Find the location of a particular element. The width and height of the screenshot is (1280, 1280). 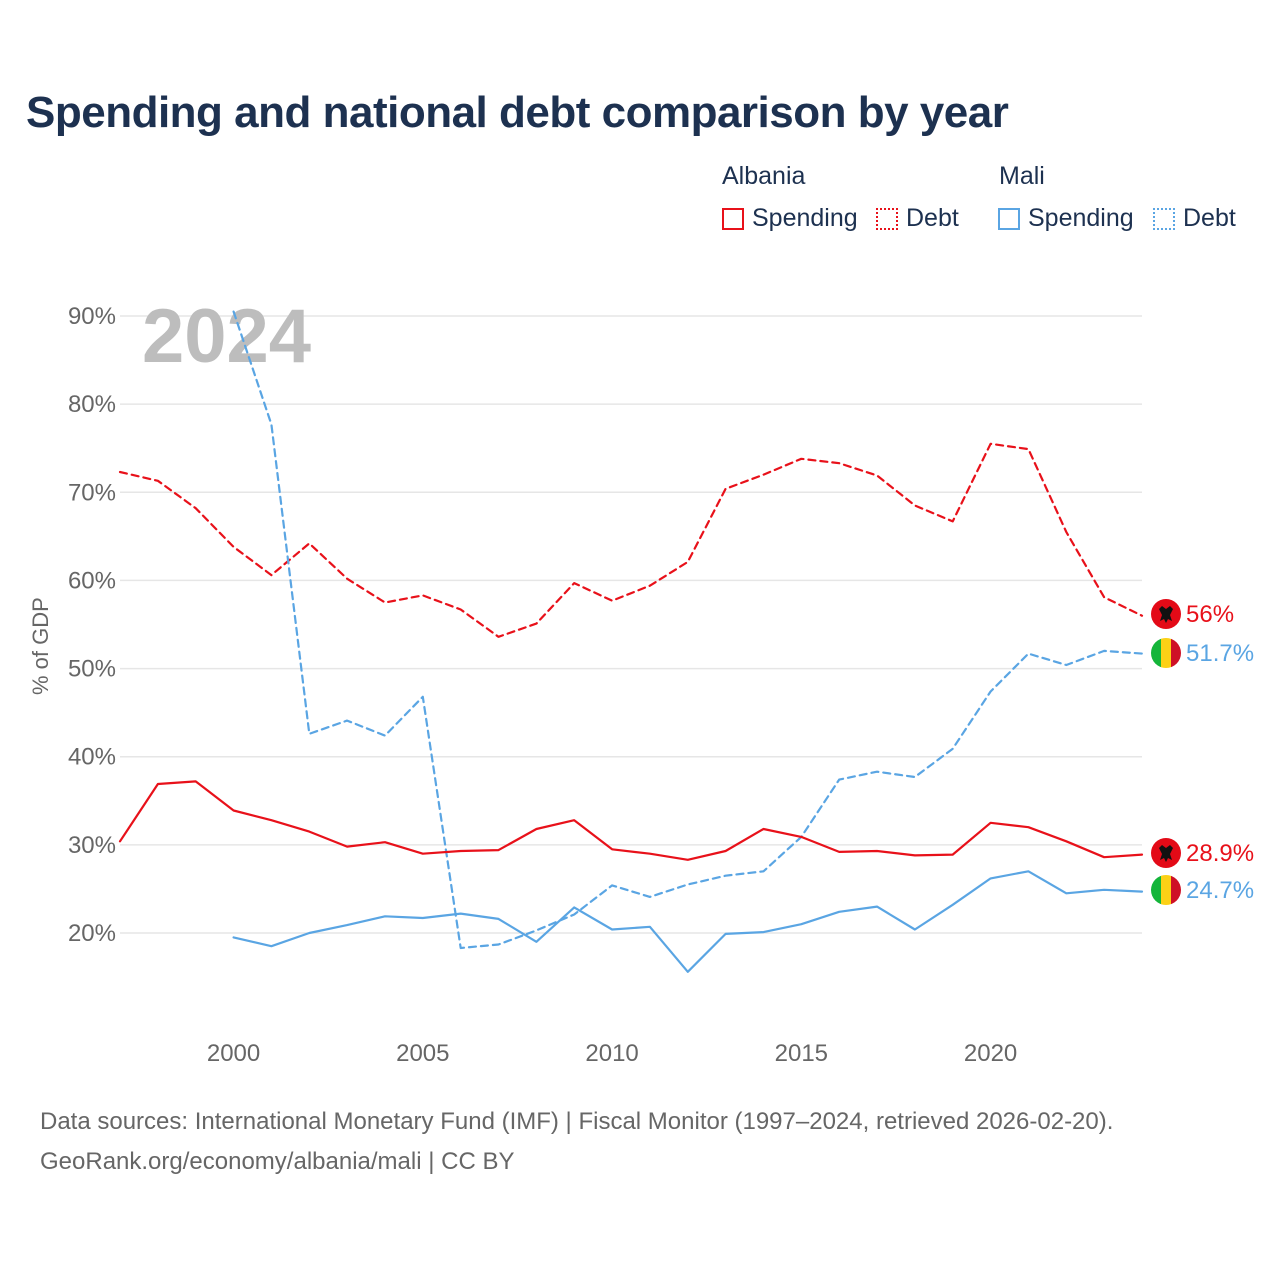

y-tick-label: 40% is located at coordinates (92, 757).